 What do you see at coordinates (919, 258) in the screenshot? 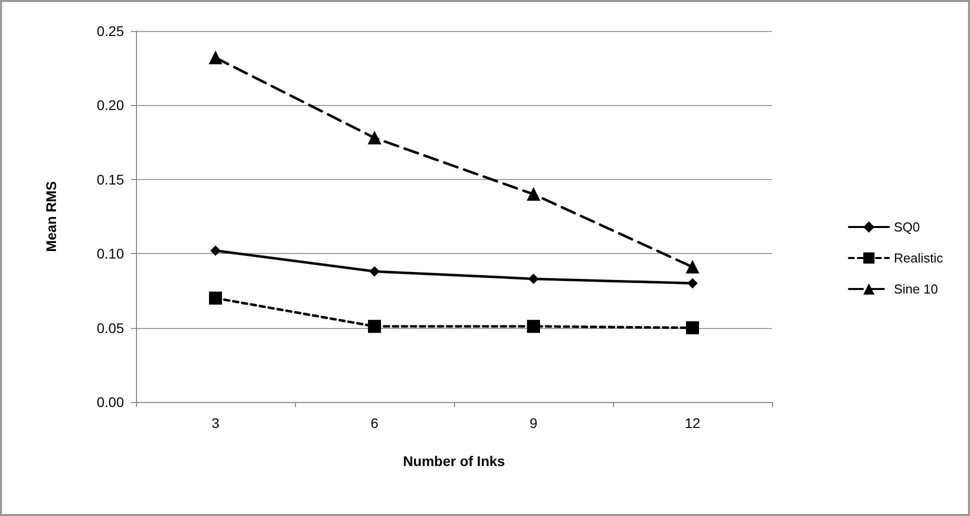
I see `legend-label: Realistic` at bounding box center [919, 258].